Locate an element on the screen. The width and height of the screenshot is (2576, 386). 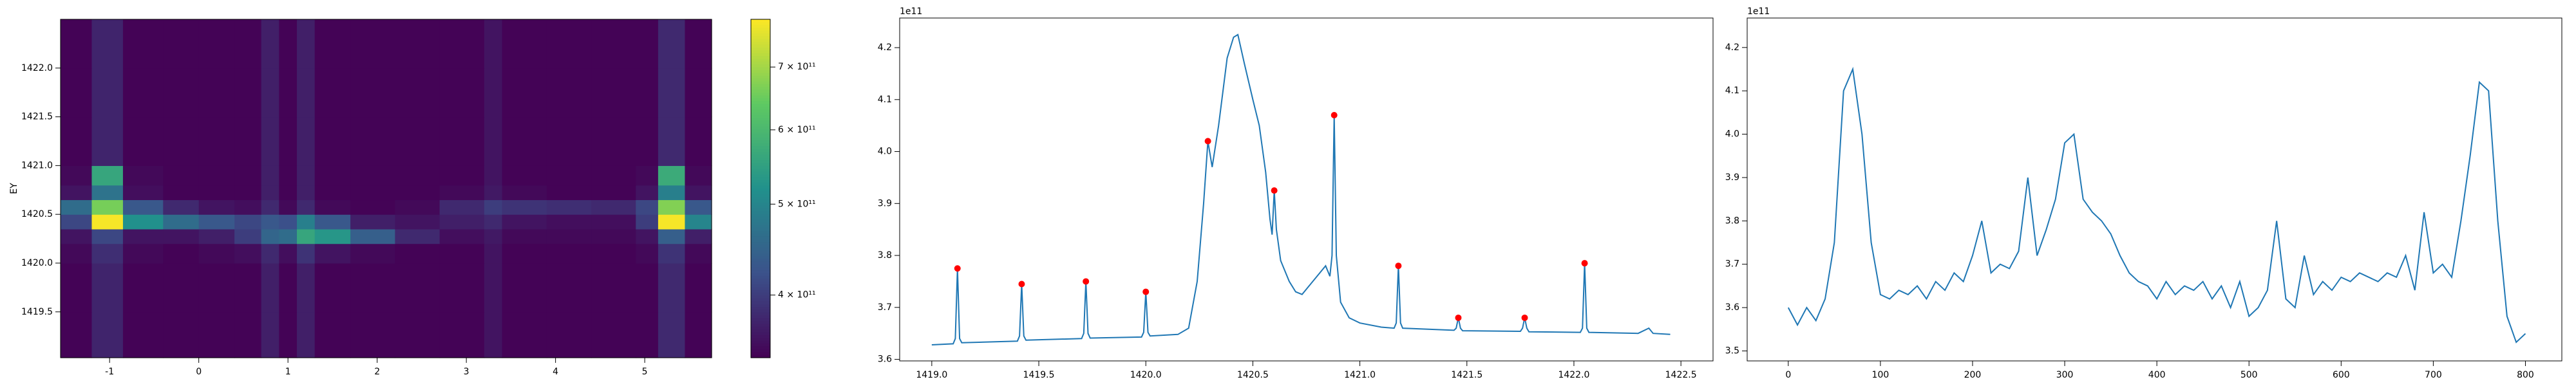
y-axis-label: EY is located at coordinates (14, 188).